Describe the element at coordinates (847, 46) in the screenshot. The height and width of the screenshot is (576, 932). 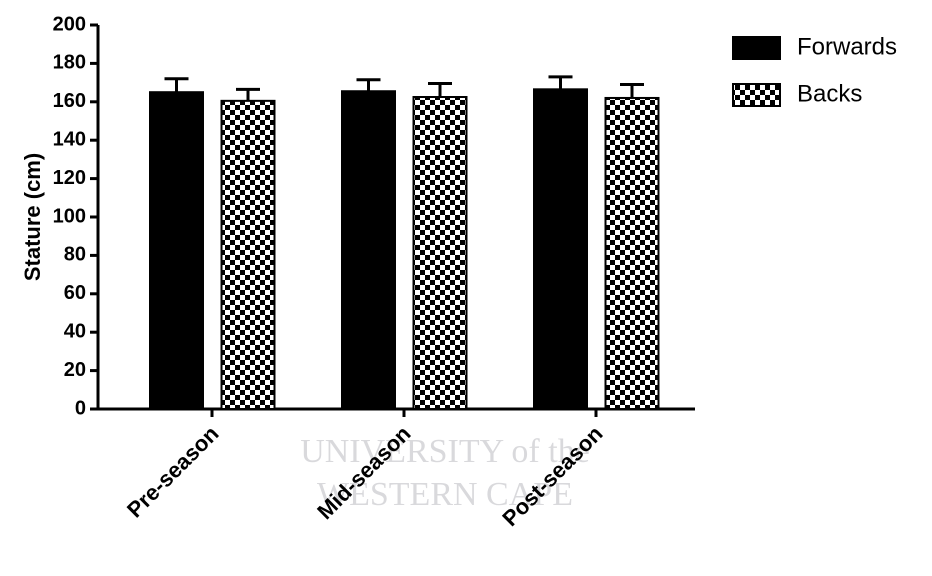
I see `legend-label: Forwards` at that location.